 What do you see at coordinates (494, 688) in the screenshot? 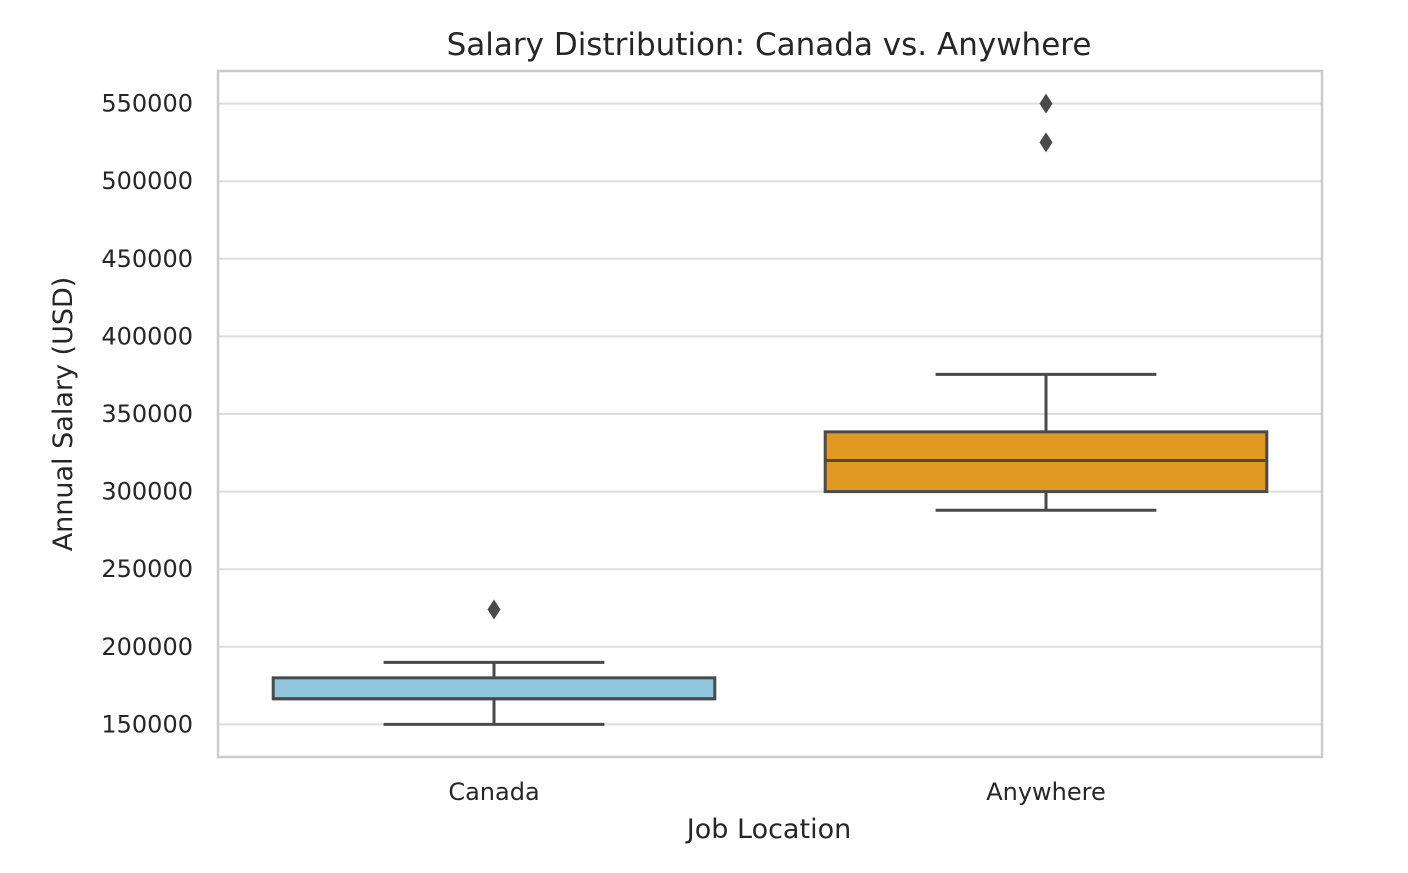
I see `iqr-box` at bounding box center [494, 688].